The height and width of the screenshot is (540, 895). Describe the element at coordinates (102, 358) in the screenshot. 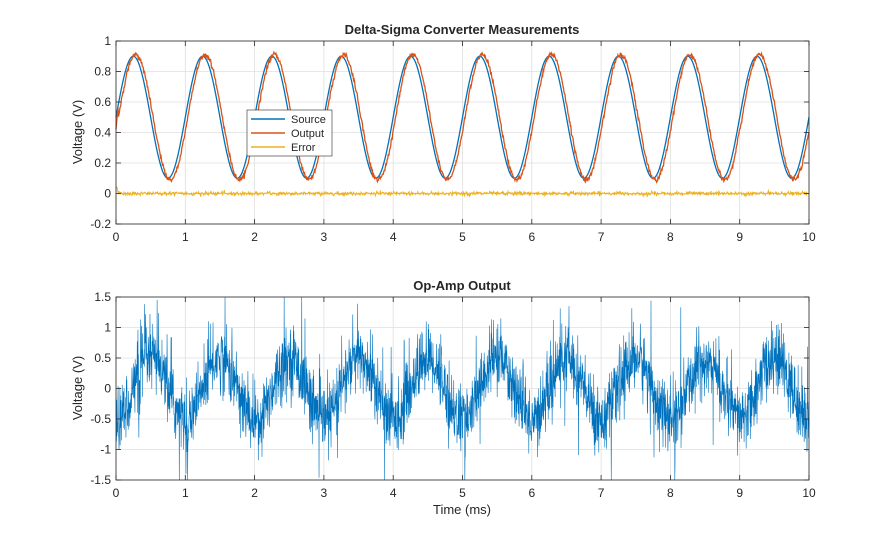

I see `y-tick-label: 0.5` at that location.